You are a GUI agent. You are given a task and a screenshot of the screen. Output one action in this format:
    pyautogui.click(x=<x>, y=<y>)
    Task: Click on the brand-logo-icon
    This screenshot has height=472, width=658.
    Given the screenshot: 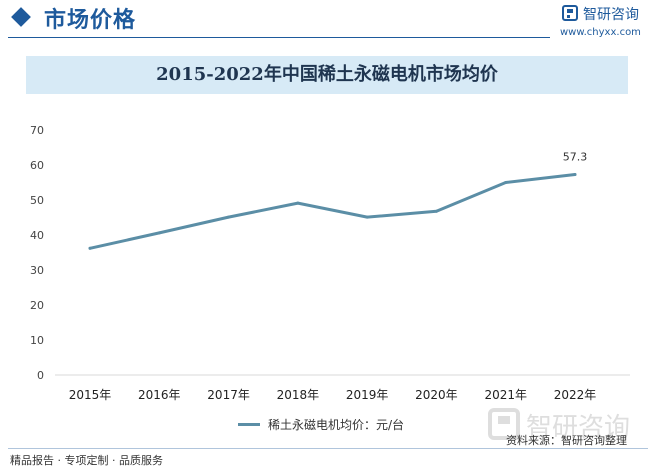 What is the action you would take?
    pyautogui.click(x=570, y=13)
    